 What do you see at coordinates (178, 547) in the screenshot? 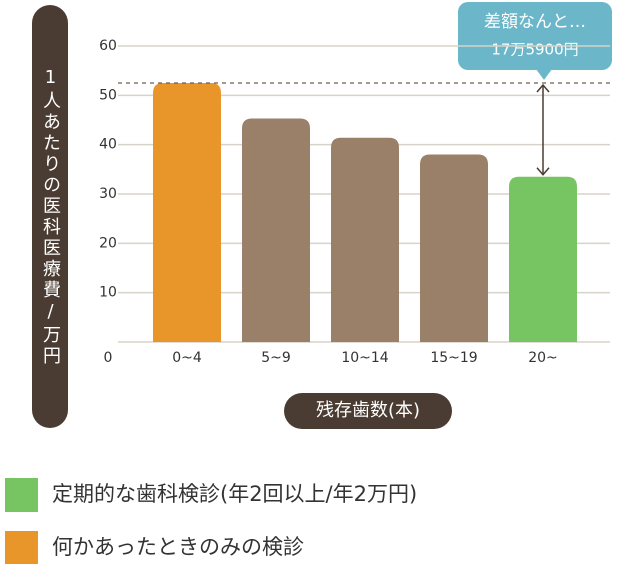
I see `legend-label: 何かあったときのみの検診` at bounding box center [178, 547].